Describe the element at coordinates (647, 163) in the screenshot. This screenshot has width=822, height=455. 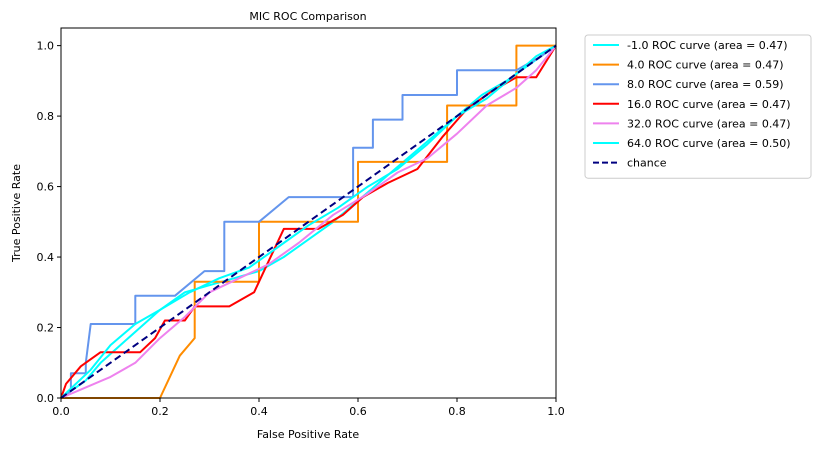
I see `legend-label-6: chance` at that location.